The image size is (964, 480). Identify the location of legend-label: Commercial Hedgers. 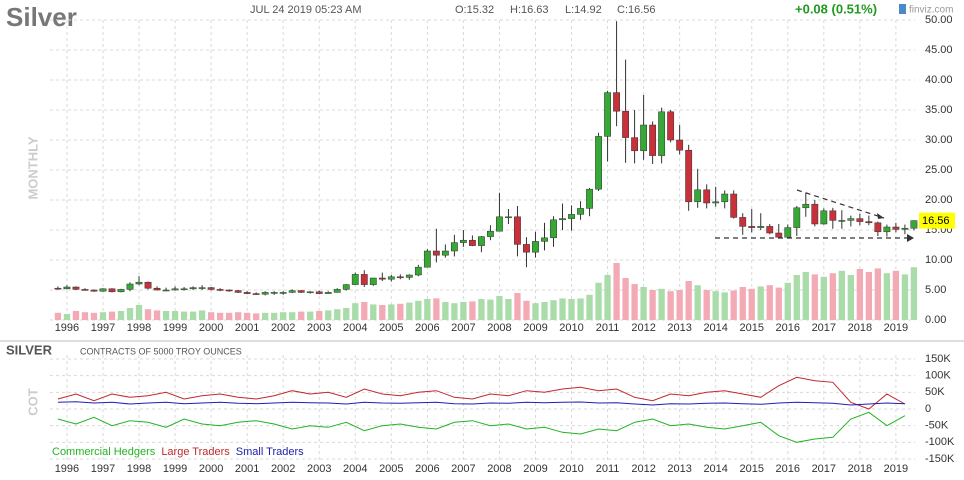
(104, 452).